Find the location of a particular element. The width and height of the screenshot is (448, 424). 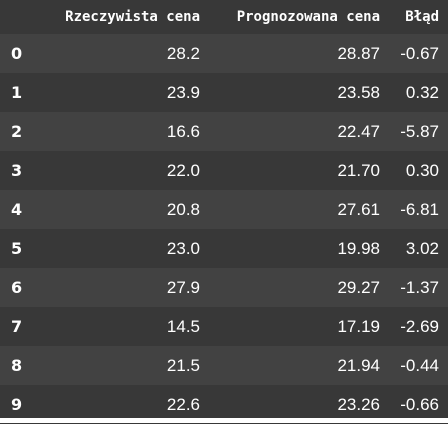

cell-actual-price: 16.6 is located at coordinates (183, 131).